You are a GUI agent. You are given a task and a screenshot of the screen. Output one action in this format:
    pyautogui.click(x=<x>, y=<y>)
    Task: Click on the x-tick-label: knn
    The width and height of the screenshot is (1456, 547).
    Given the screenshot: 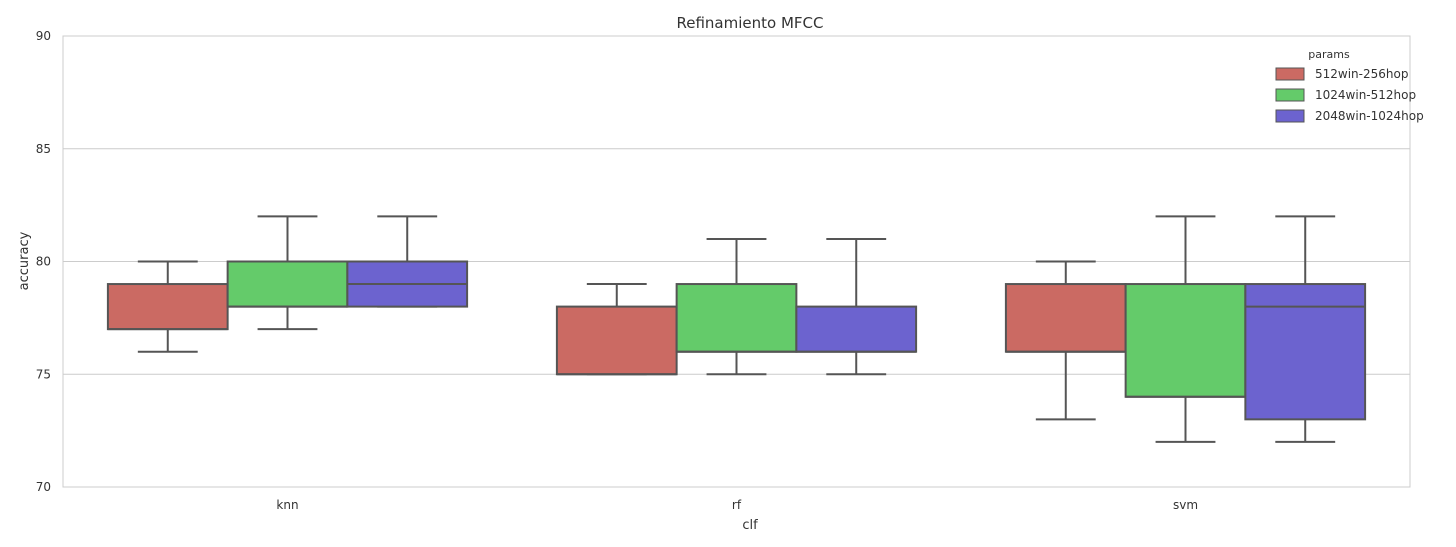 What is the action you would take?
    pyautogui.click(x=287, y=505)
    